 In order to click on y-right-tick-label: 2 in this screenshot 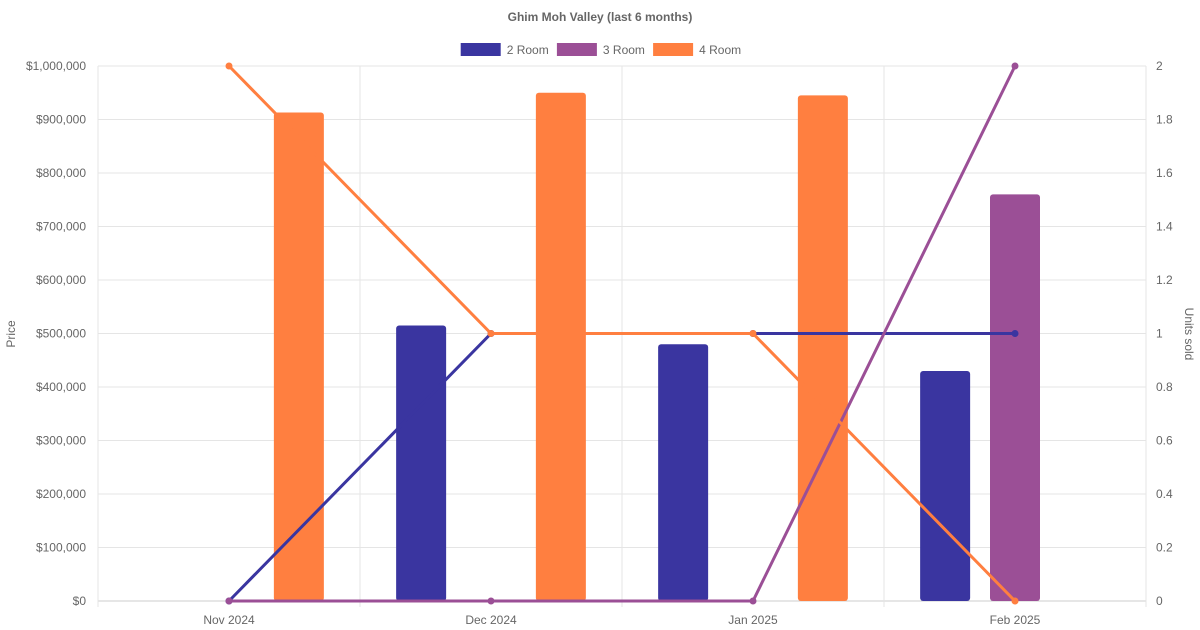, I will do `click(1159, 66)`.